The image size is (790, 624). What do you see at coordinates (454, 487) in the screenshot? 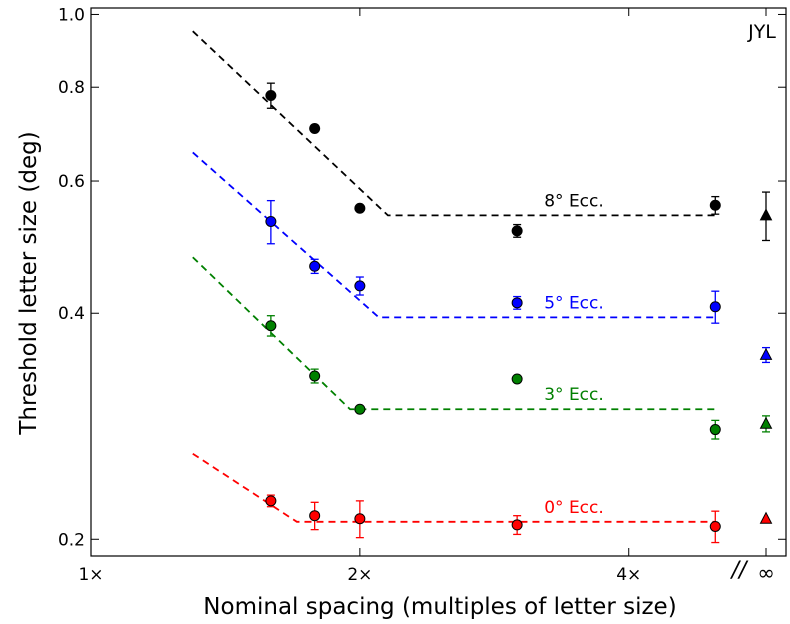
I see `fit-line` at bounding box center [454, 487].